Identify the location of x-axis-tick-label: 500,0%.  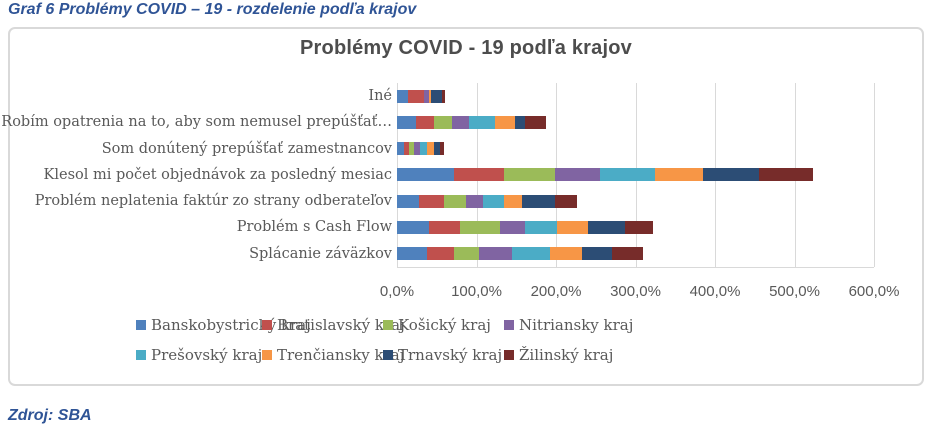
(794, 291).